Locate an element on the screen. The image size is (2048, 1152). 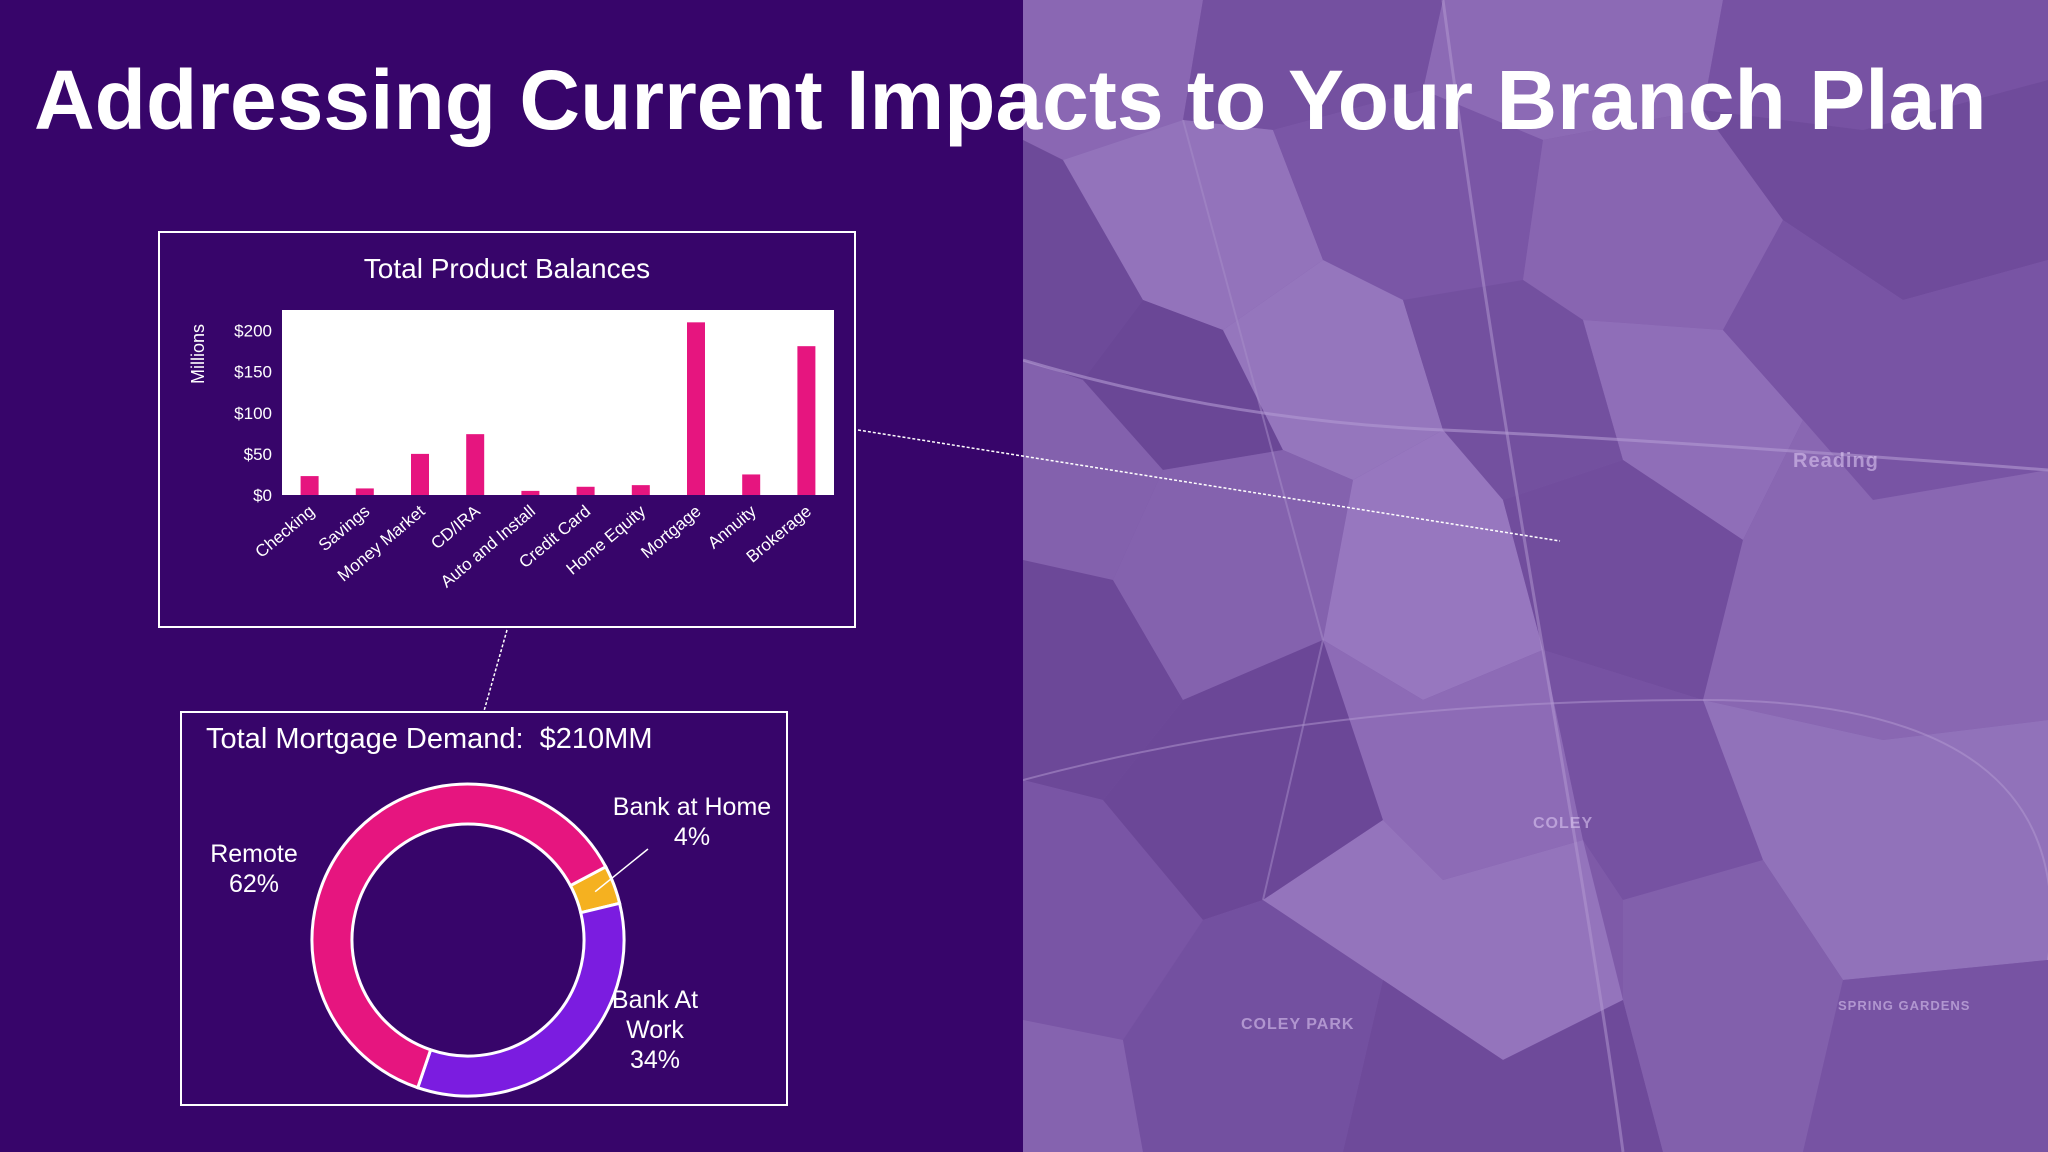
map-label-coley: COLEY is located at coordinates (1563, 823).